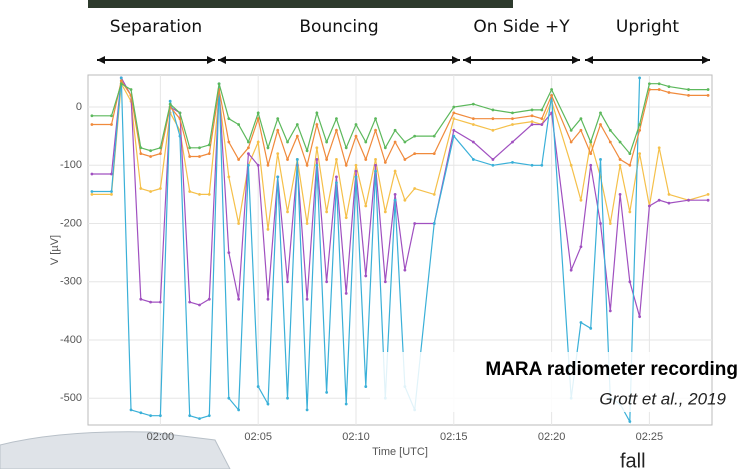  What do you see at coordinates (650, 437) in the screenshot?
I see `x-tick-label: 02:25` at bounding box center [650, 437].